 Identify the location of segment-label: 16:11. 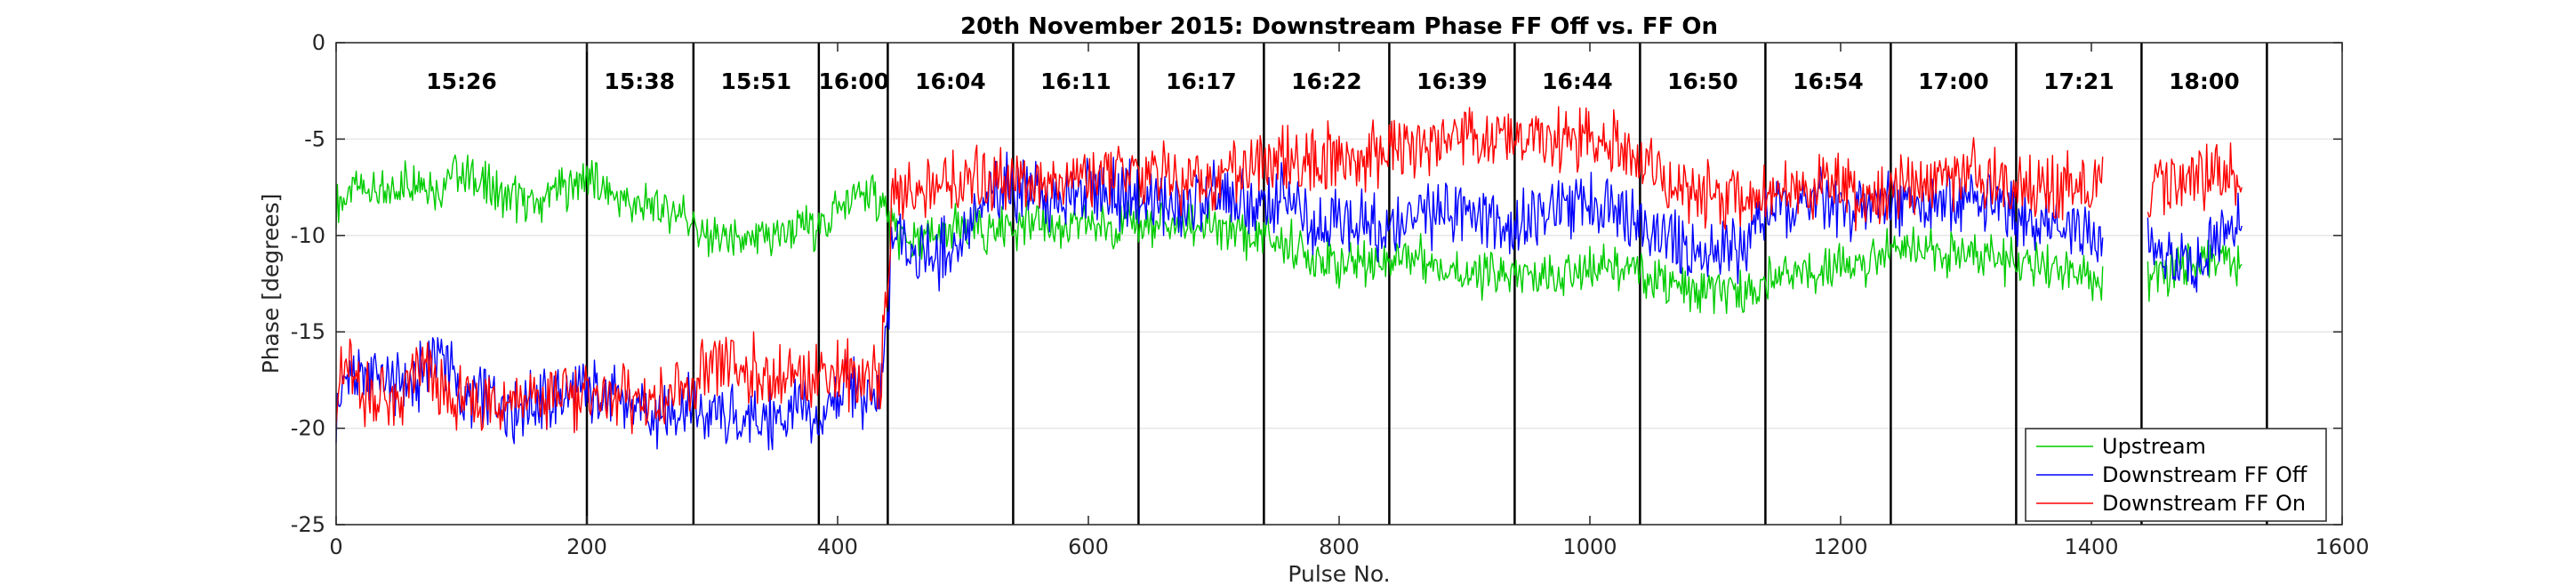
(1075, 81).